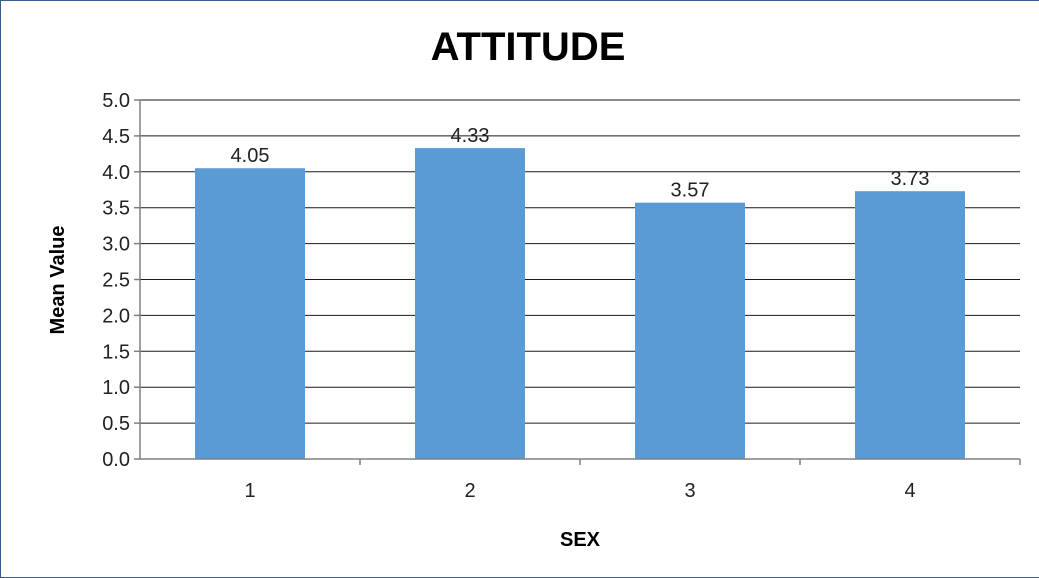  What do you see at coordinates (116, 460) in the screenshot?
I see `y-tick-label: 0.0` at bounding box center [116, 460].